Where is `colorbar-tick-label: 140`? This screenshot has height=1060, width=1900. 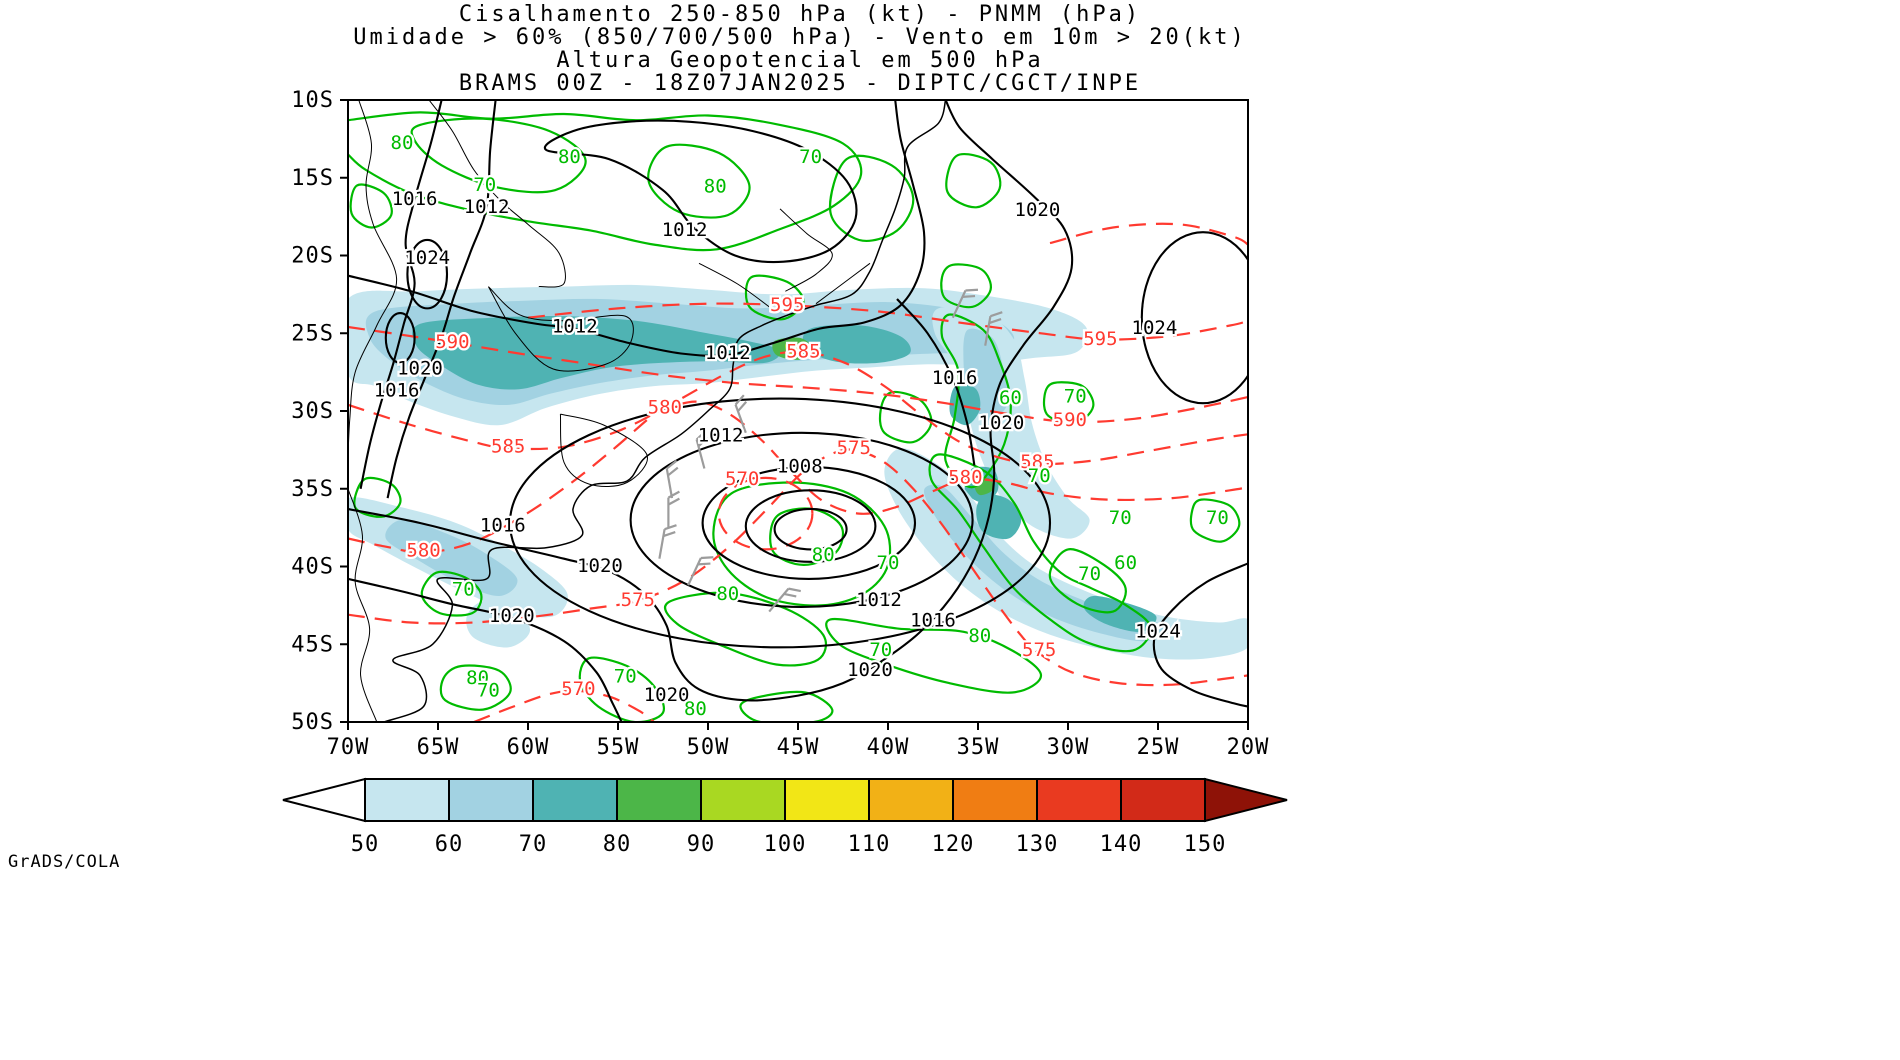 colorbar-tick-label: 140 is located at coordinates (1121, 844).